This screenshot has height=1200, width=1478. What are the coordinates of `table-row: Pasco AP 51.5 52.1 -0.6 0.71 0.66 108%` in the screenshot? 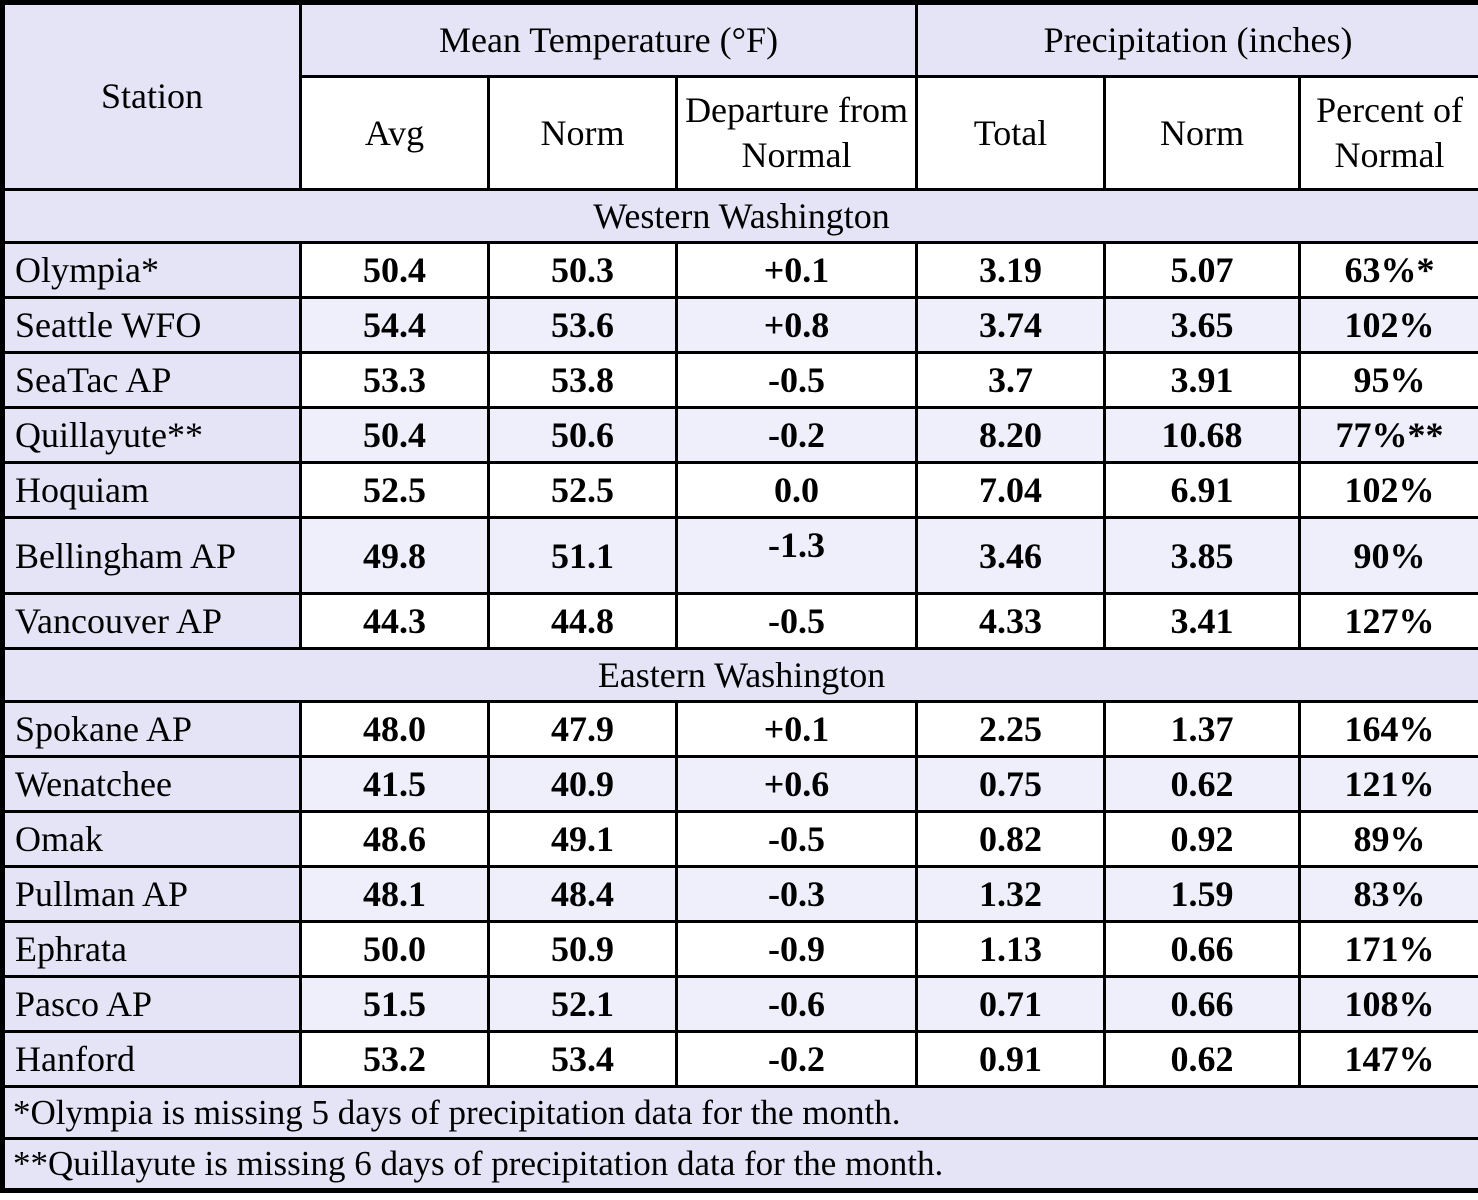 It's located at (739, 1004).